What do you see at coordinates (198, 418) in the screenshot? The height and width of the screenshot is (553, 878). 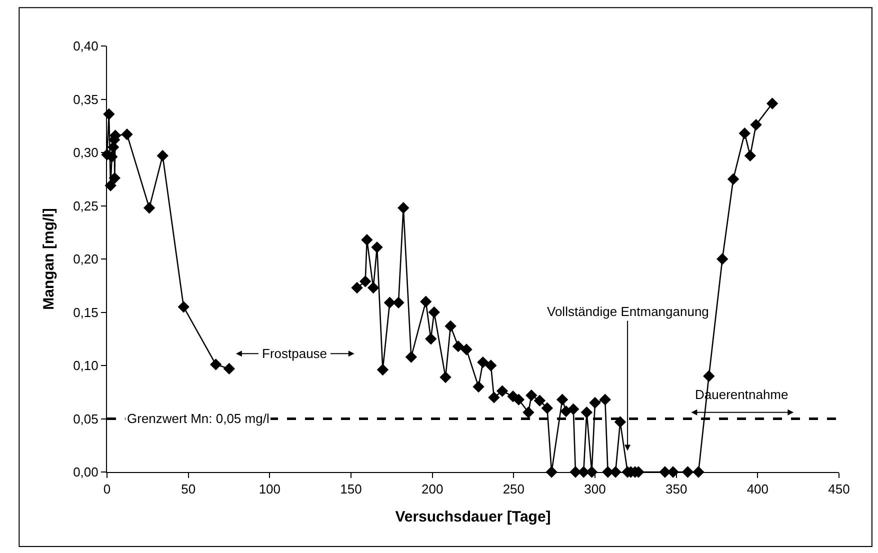 I see `ref-line-label: Grenzwert Mn: 0,05 mg/l` at bounding box center [198, 418].